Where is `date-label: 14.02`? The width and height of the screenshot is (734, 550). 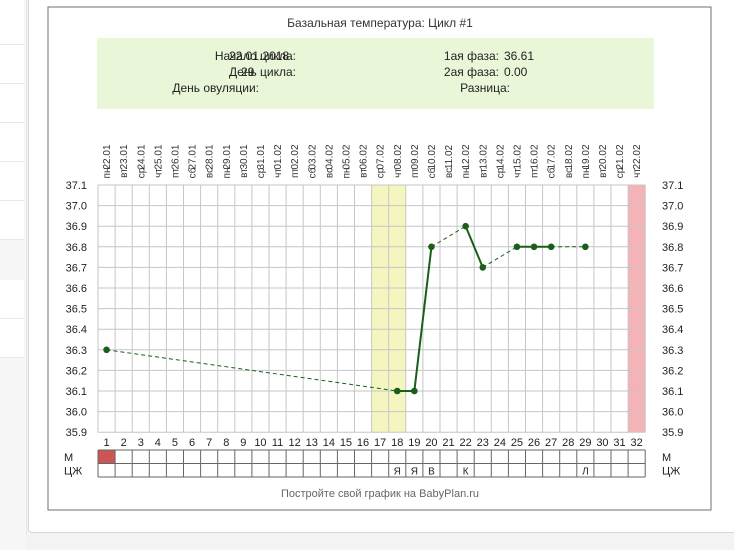 date-label: 14.02 is located at coordinates (500, 156).